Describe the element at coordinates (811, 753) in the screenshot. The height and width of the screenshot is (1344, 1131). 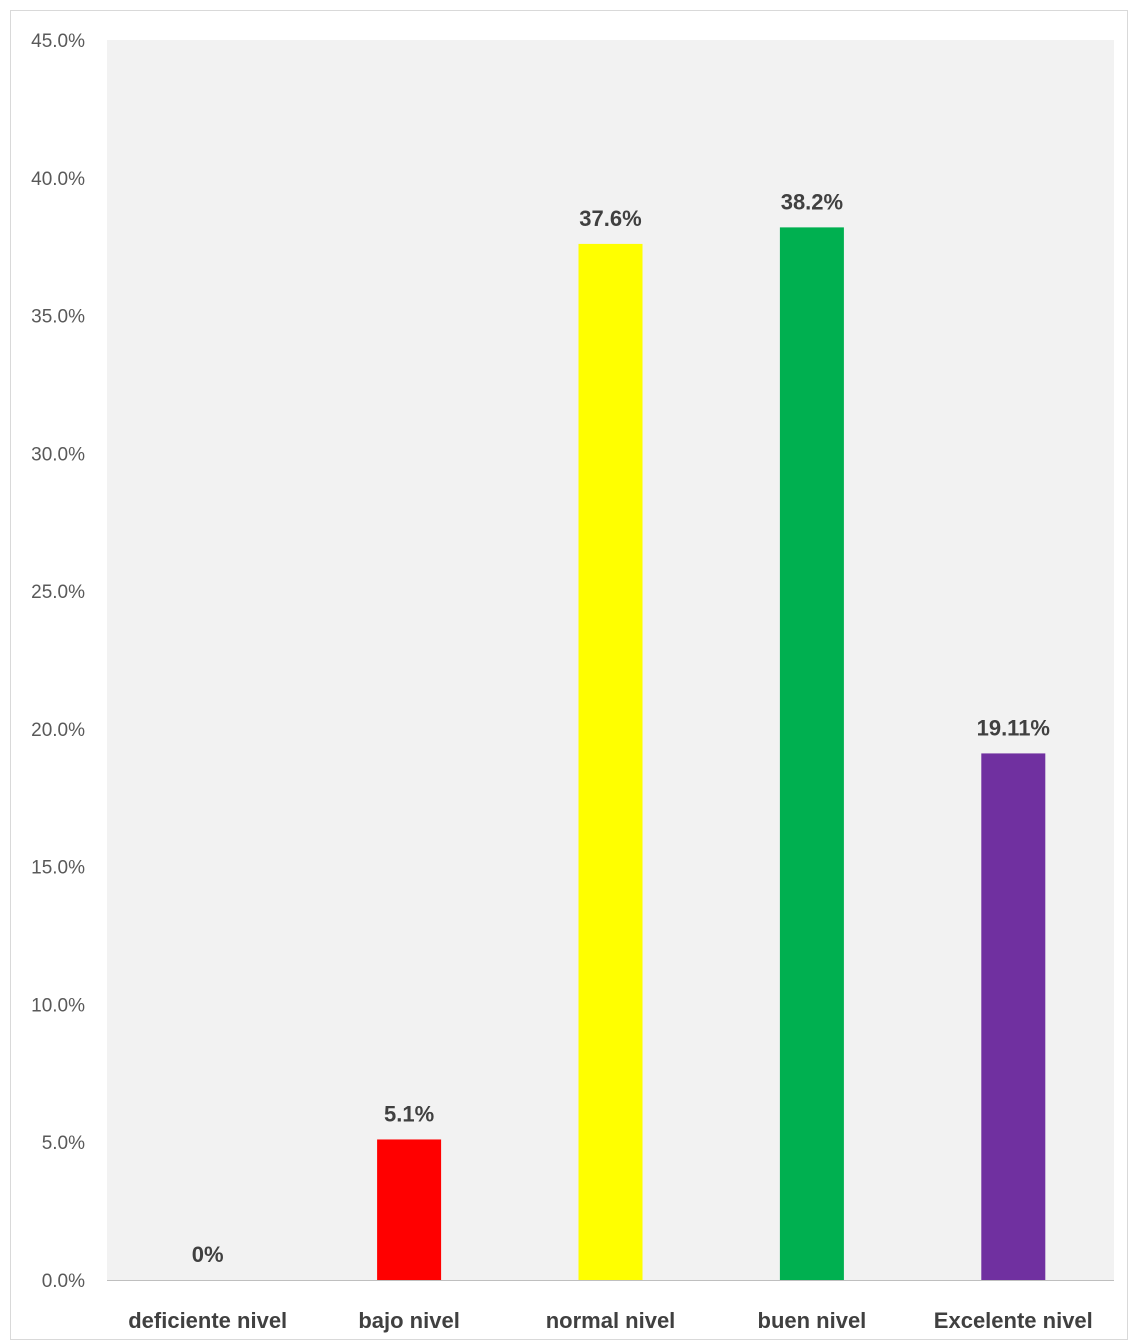
I see `bar-buen-nivel` at that location.